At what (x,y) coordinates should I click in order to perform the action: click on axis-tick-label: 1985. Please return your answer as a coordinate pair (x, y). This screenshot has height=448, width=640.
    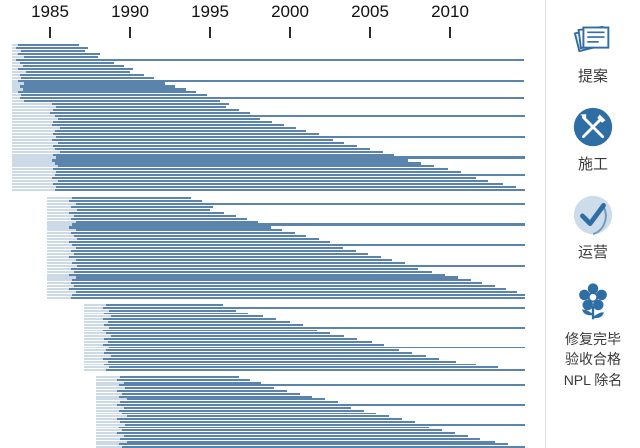
    Looking at the image, I should click on (50, 11).